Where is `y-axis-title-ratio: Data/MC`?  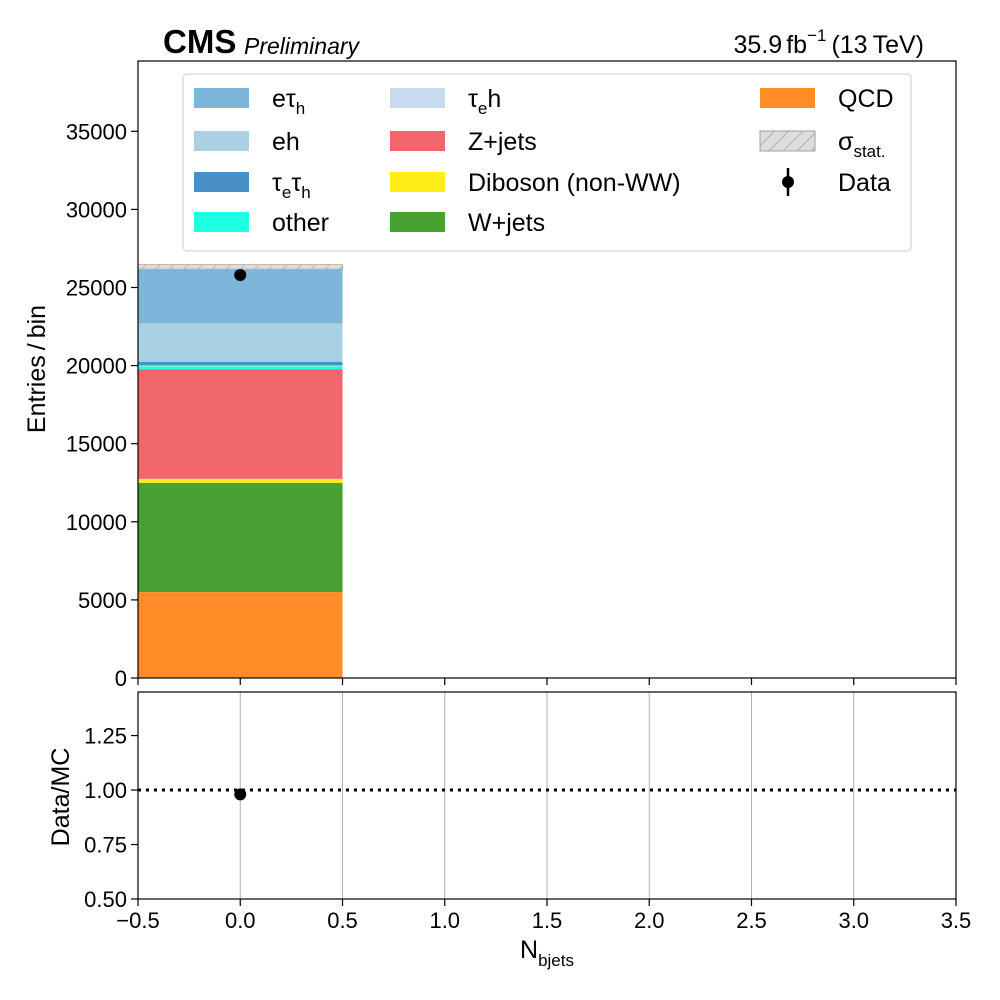 y-axis-title-ratio: Data/MC is located at coordinates (61, 797).